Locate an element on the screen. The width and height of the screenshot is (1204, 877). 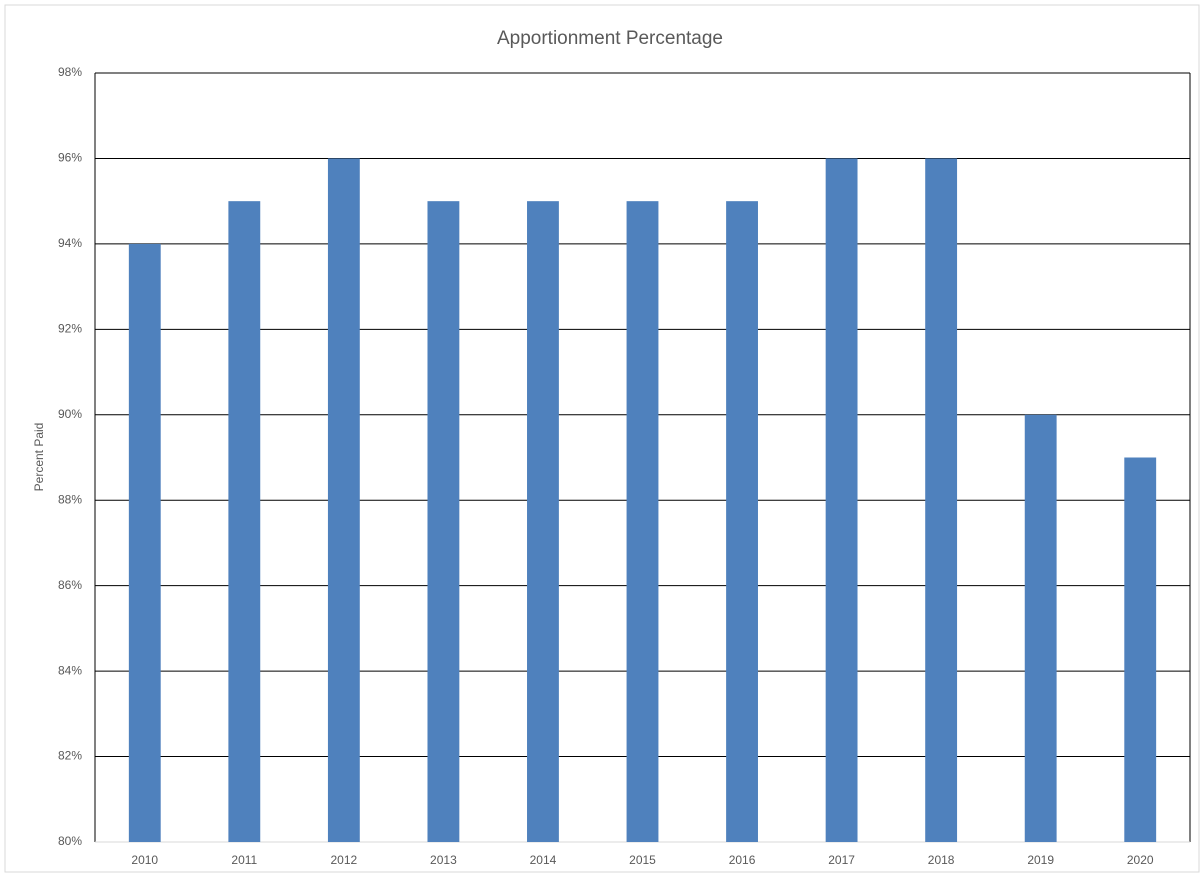
y-tick-label: 98% is located at coordinates (70, 72).